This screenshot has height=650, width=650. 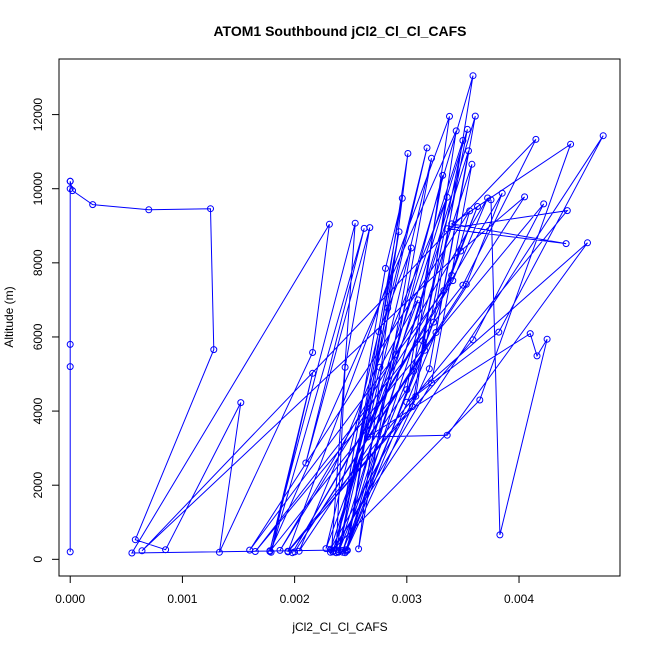 I want to click on x-tick-label: 0.000, so click(x=70, y=599).